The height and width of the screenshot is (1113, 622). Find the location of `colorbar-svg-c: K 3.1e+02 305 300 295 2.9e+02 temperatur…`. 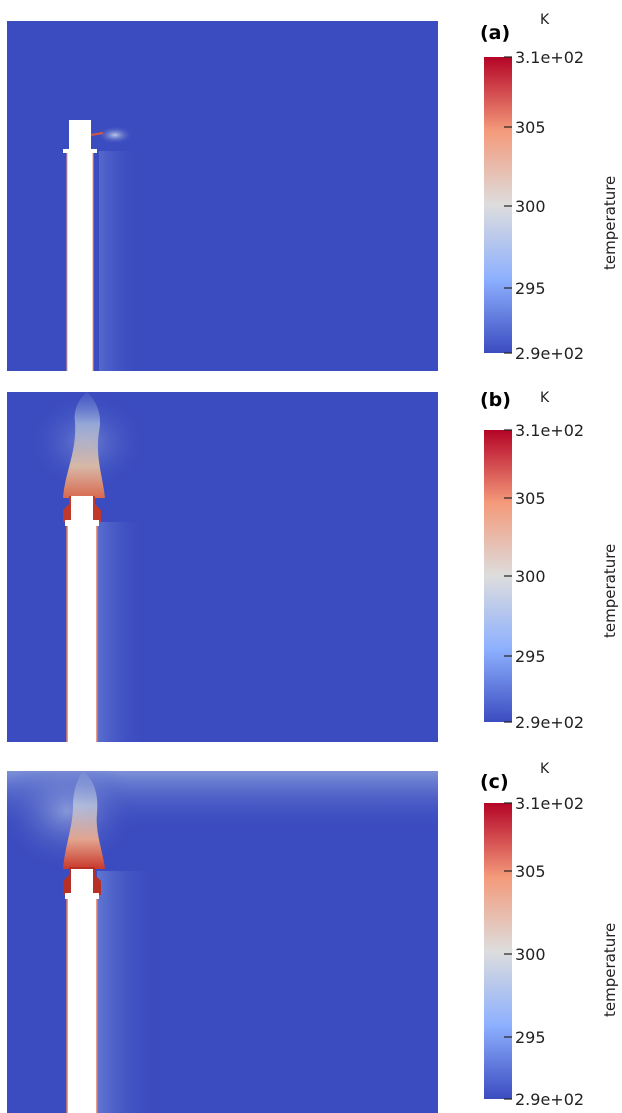

colorbar-svg-c: K 3.1e+02 305 300 295 2.9e+02 temperatur… is located at coordinates (551, 935).